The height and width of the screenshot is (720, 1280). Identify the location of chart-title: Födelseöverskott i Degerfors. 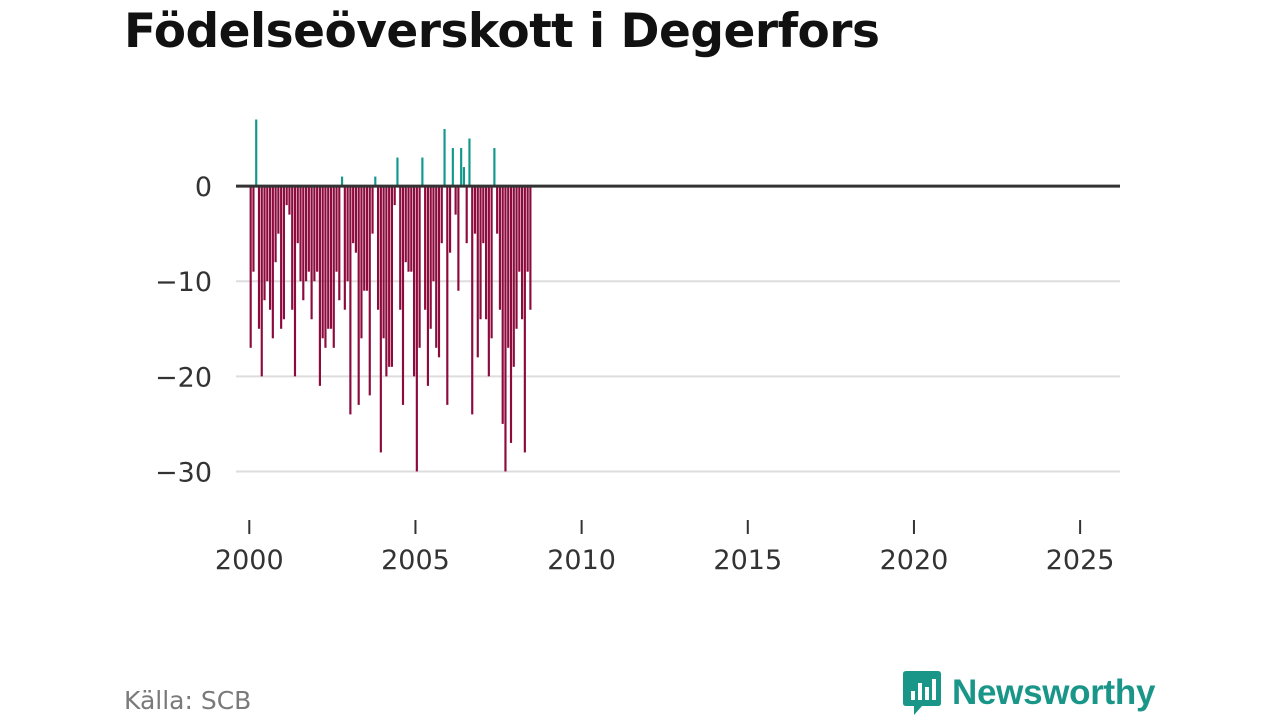
(502, 31).